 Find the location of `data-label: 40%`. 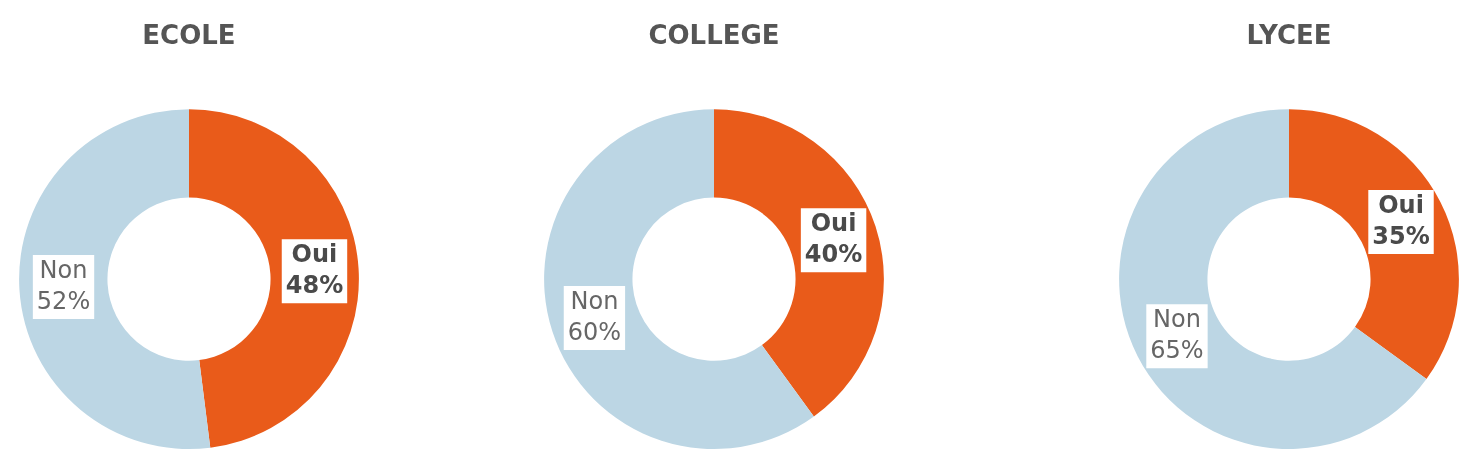

data-label: 40% is located at coordinates (833, 254).